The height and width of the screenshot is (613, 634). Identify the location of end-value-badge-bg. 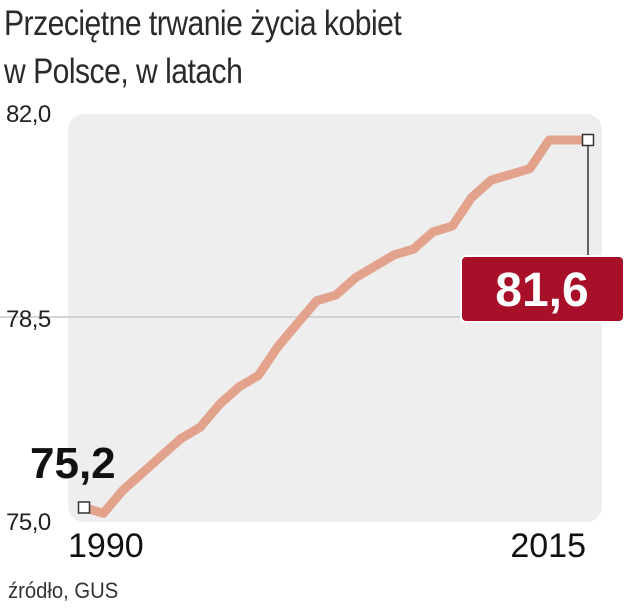
(542, 289).